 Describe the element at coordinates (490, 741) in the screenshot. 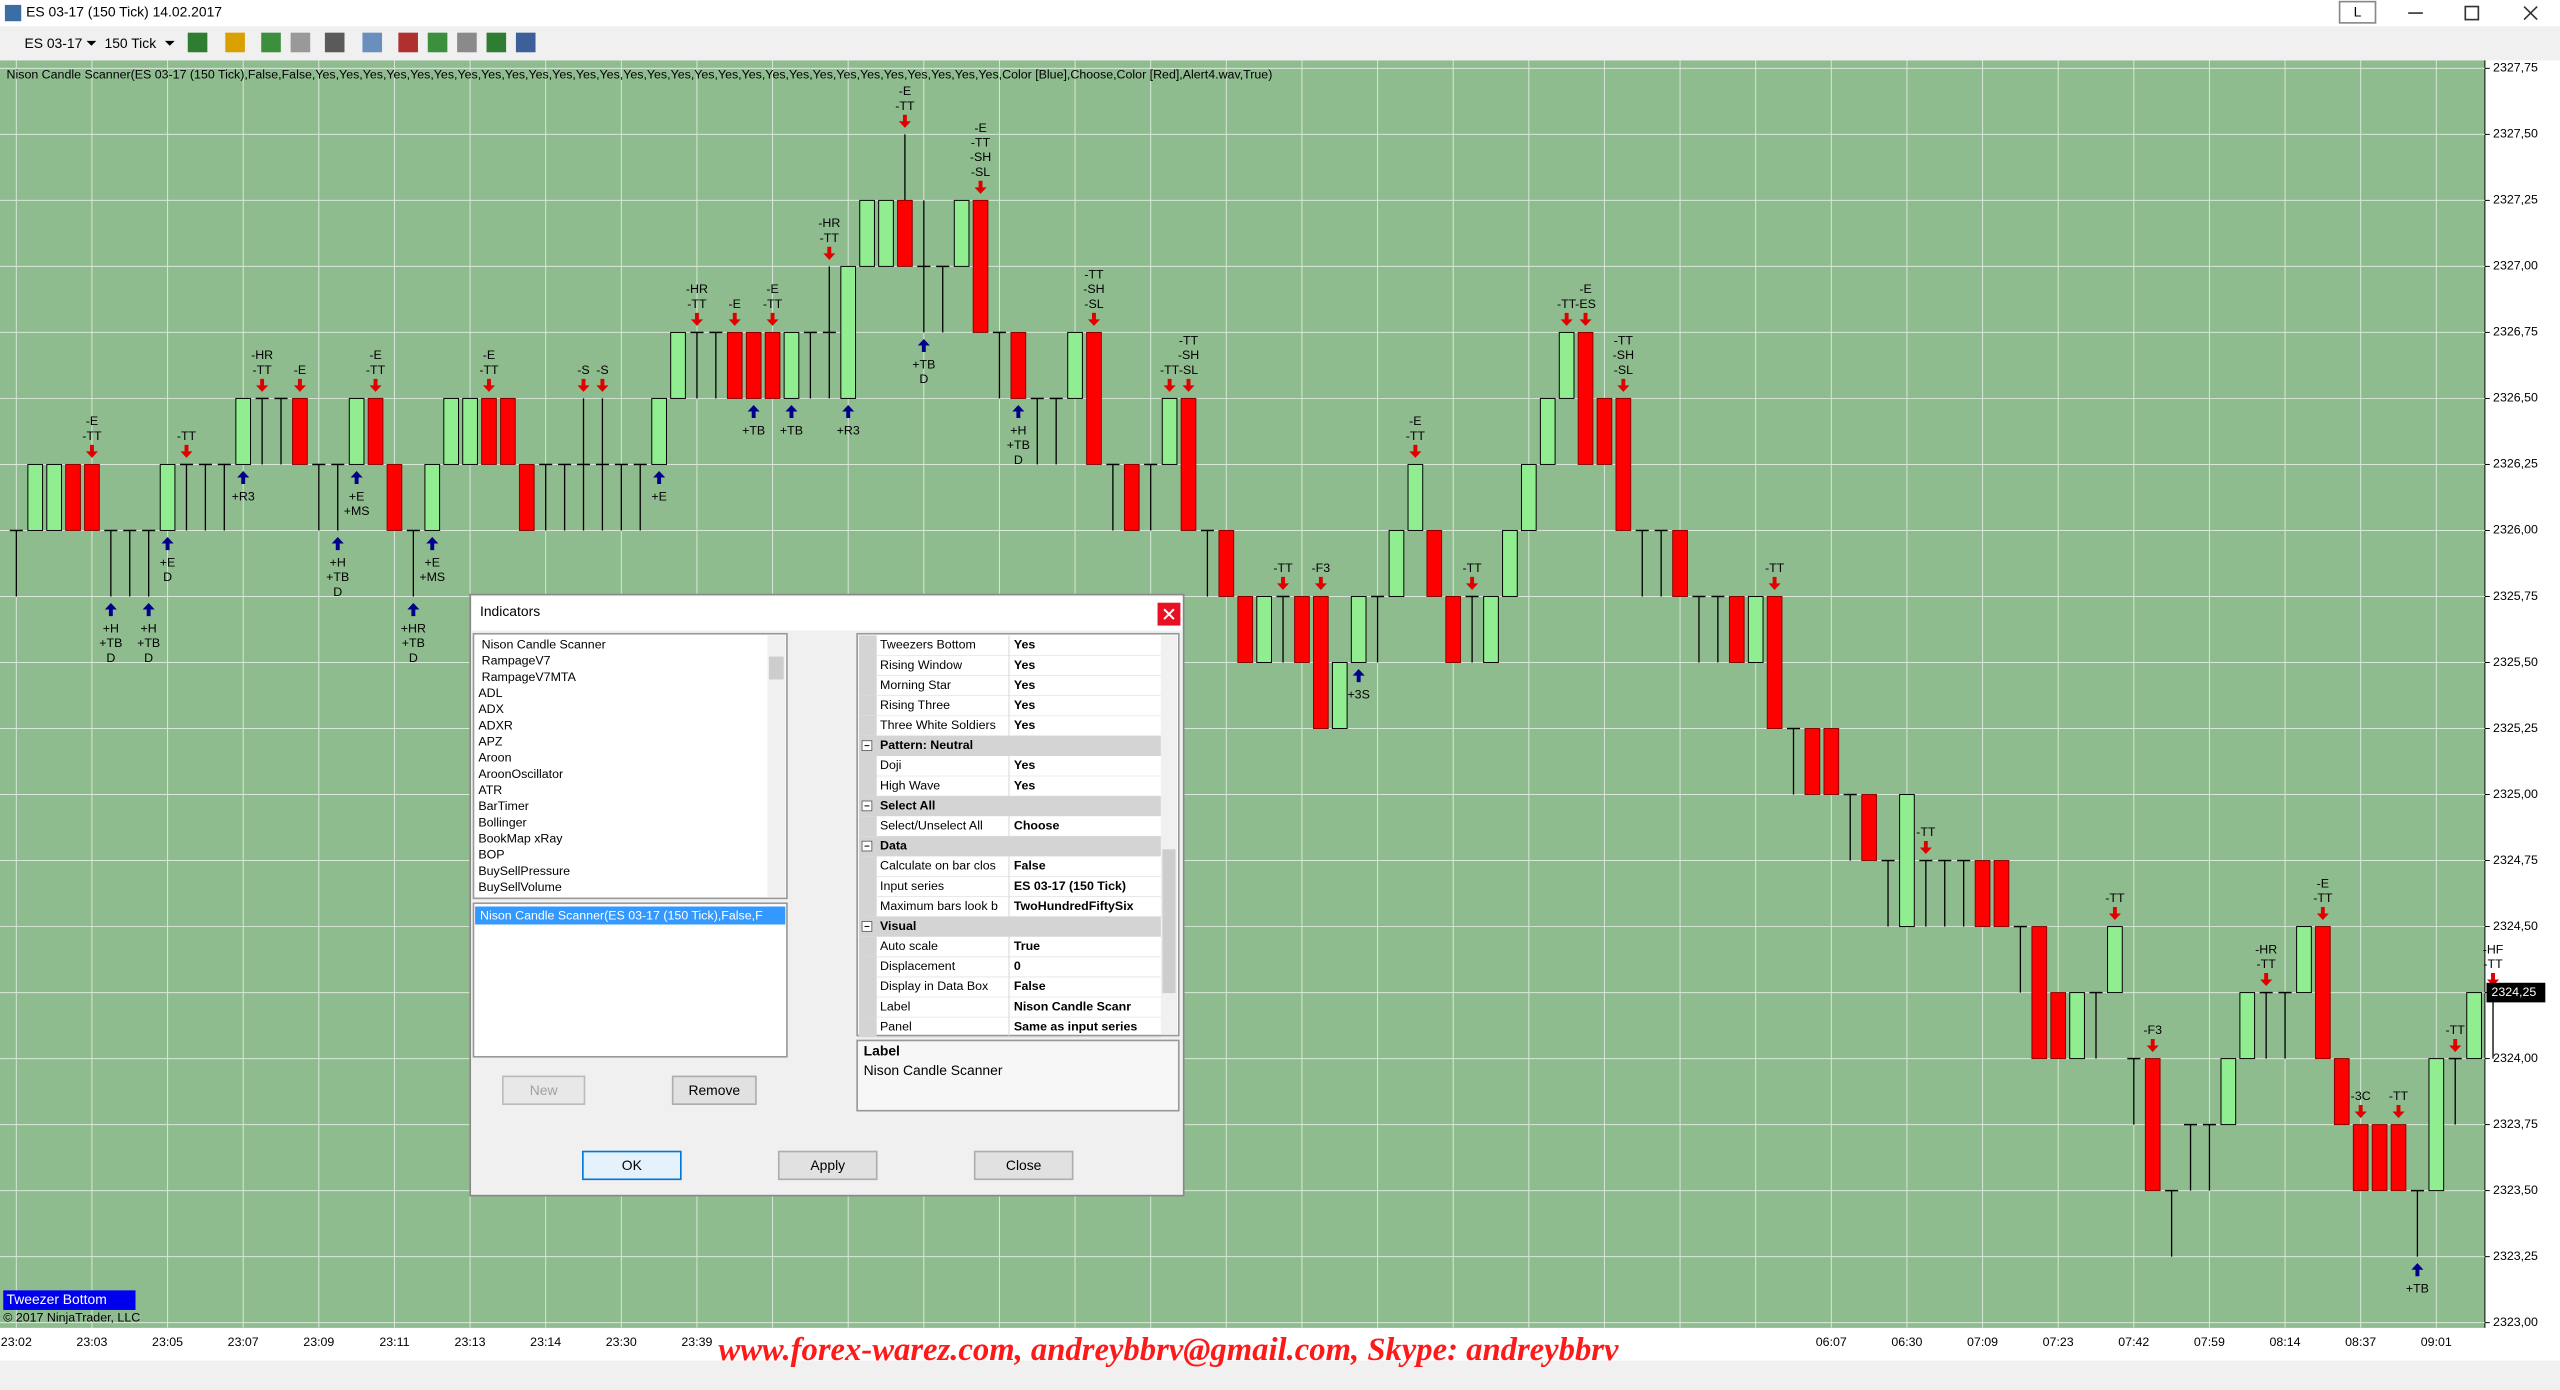

I see `indicator-item: APZ` at that location.